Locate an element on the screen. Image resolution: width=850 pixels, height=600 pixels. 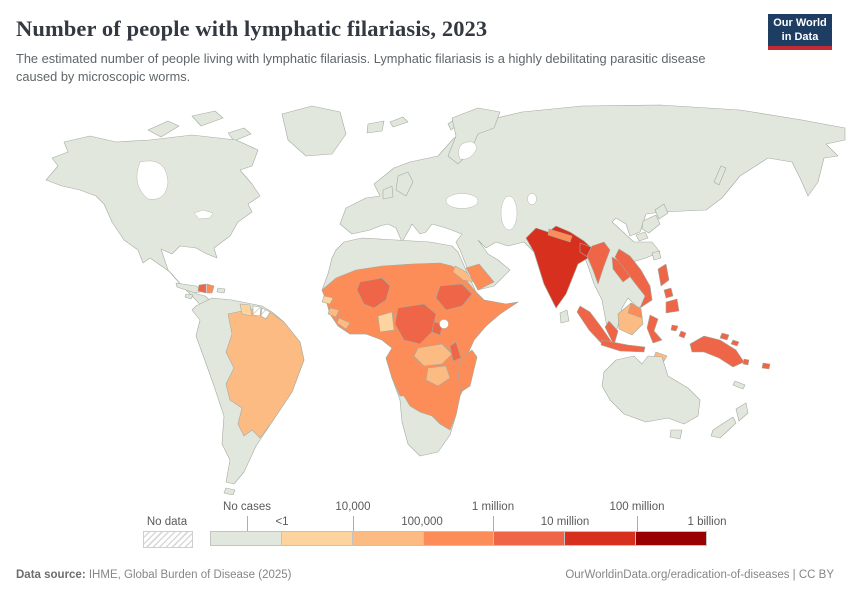
legend-tick-label: No cases is located at coordinates (247, 507).